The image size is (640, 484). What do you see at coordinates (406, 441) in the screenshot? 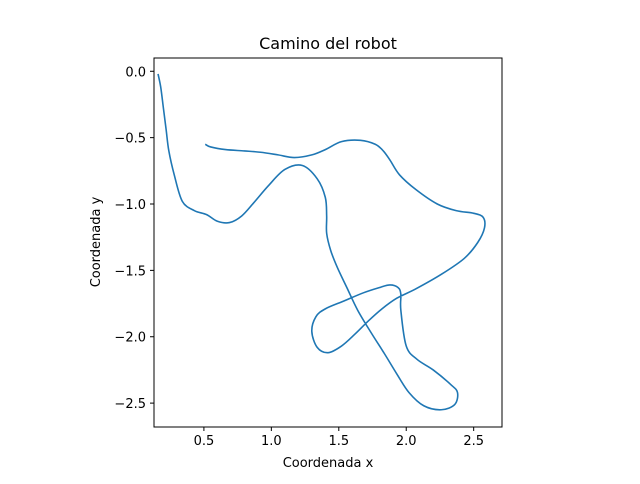
I see `x-tick-label: 2.0` at bounding box center [406, 441].